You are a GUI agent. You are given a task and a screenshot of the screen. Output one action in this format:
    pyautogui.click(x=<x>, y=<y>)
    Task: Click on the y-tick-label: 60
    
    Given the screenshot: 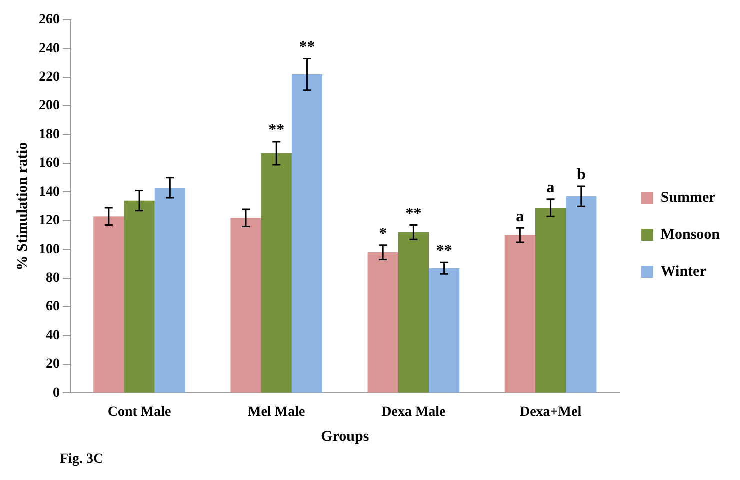 What is the action you would take?
    pyautogui.click(x=53, y=307)
    